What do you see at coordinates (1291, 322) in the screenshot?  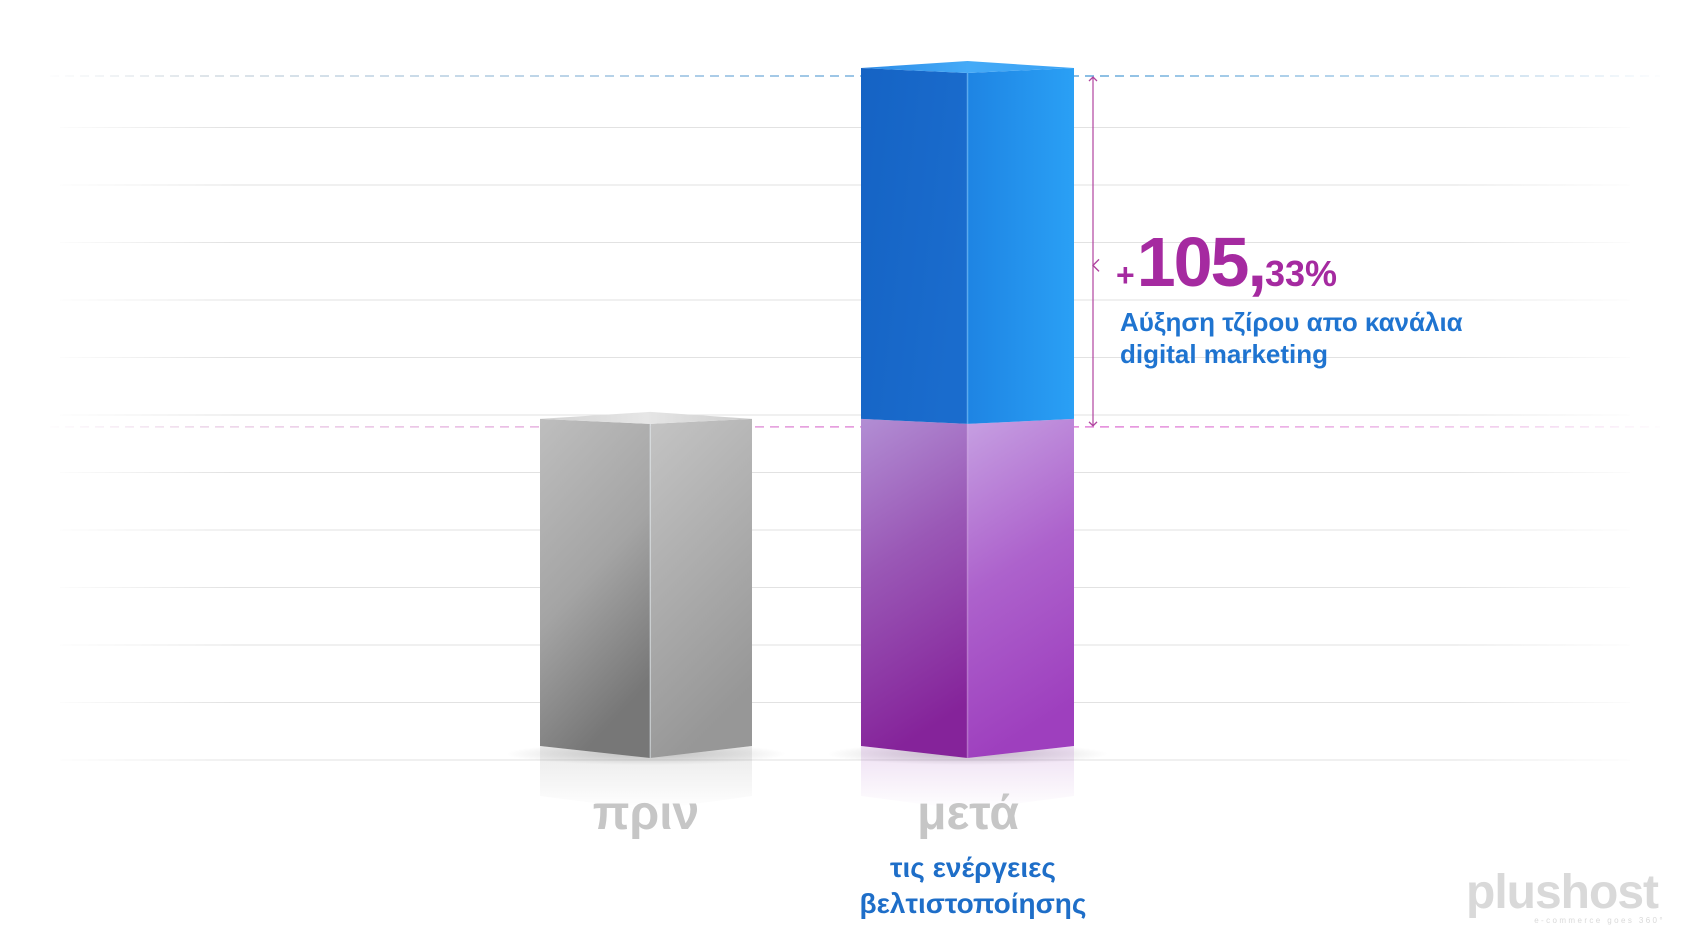 I see `increase-caption-line: Αύξηση τζίρου απο κανάλια` at bounding box center [1291, 322].